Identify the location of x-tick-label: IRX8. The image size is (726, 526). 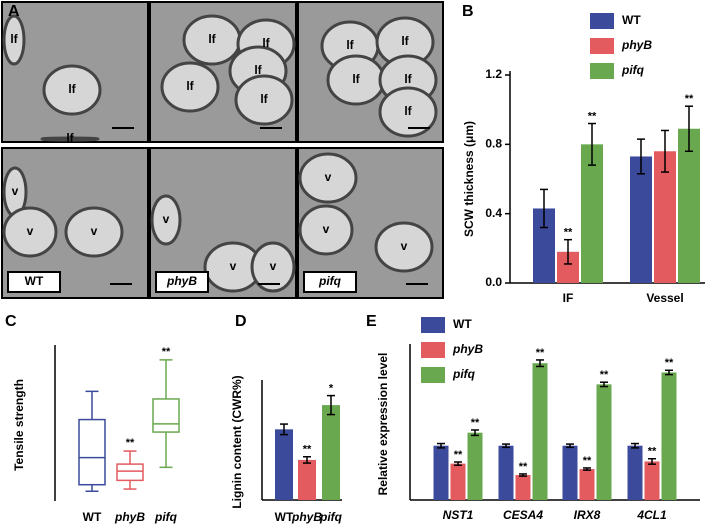
(587, 515).